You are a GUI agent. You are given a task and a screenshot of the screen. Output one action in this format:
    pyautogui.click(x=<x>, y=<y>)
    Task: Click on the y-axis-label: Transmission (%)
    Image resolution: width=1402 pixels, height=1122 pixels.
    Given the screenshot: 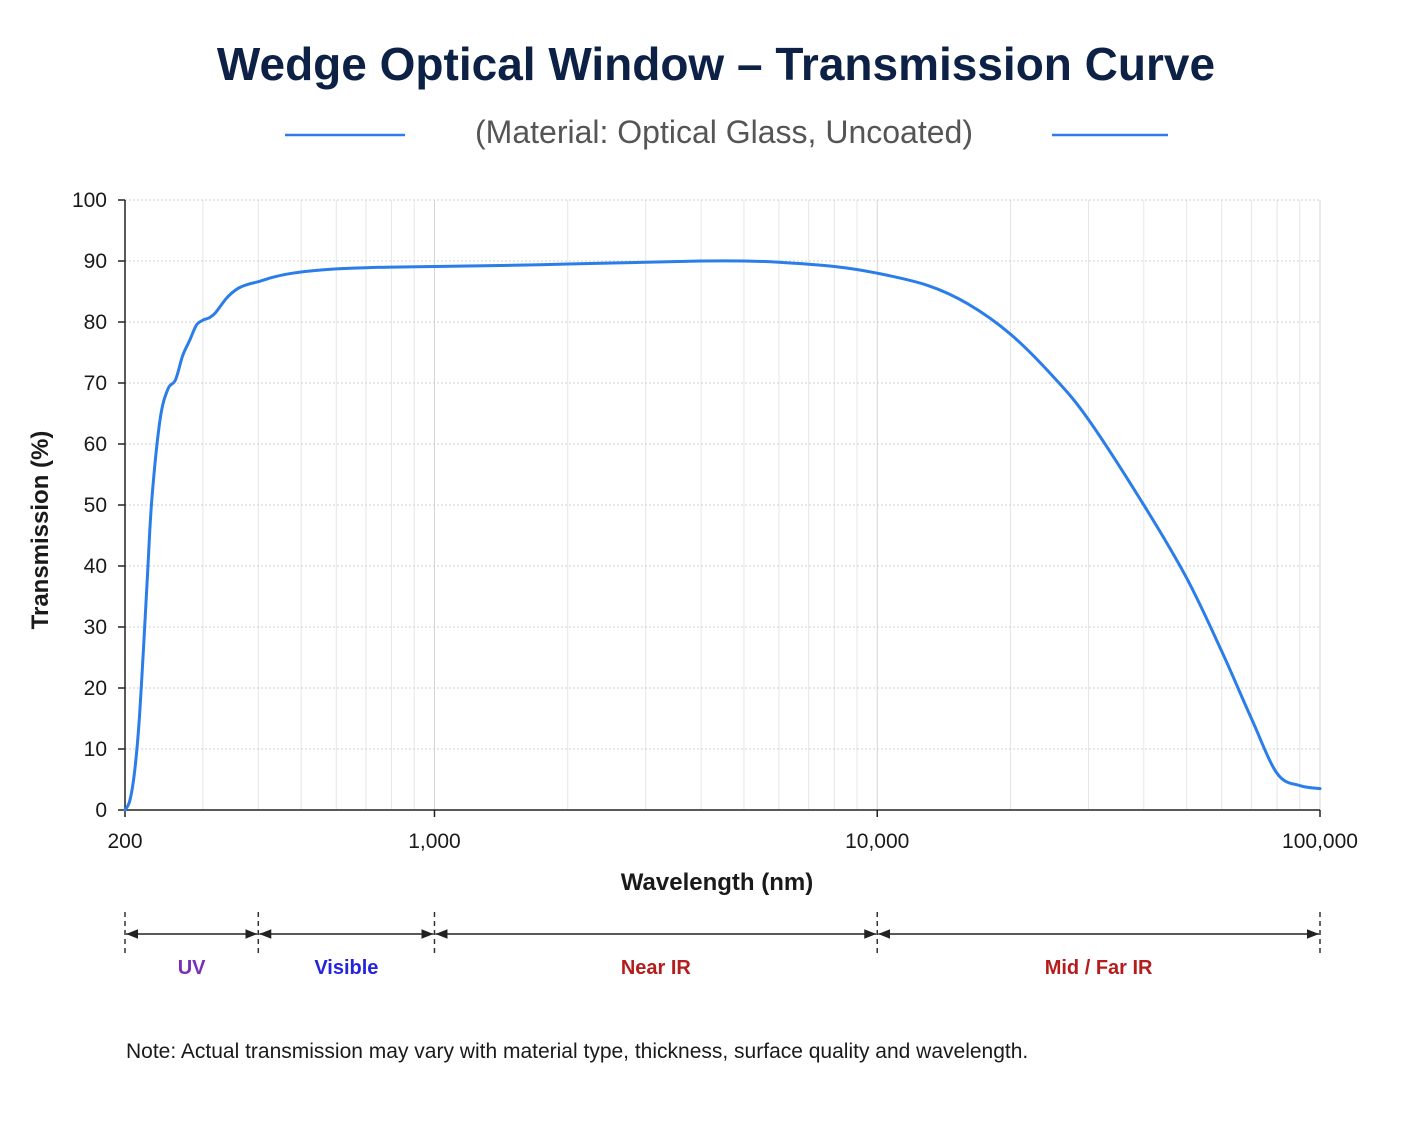 What is the action you would take?
    pyautogui.click(x=40, y=530)
    